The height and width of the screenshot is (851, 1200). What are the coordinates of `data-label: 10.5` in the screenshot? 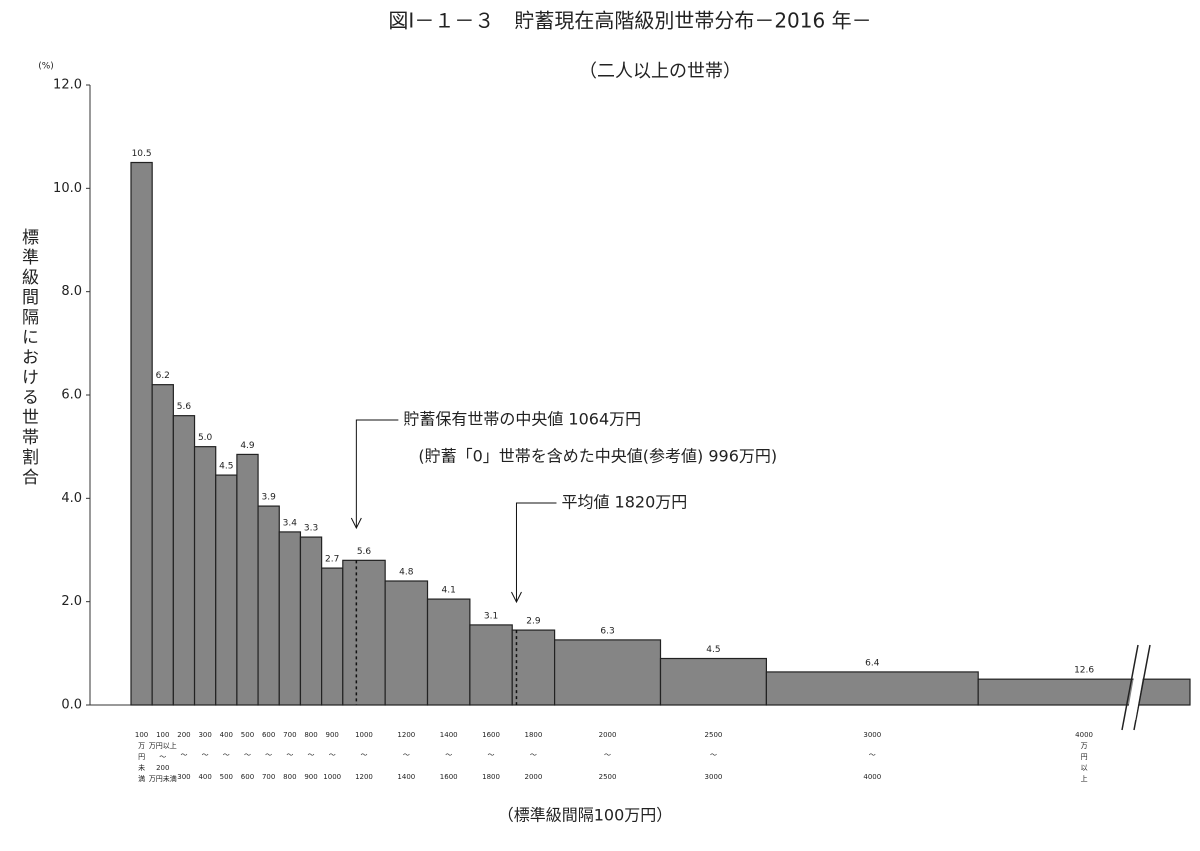 It's located at (142, 154).